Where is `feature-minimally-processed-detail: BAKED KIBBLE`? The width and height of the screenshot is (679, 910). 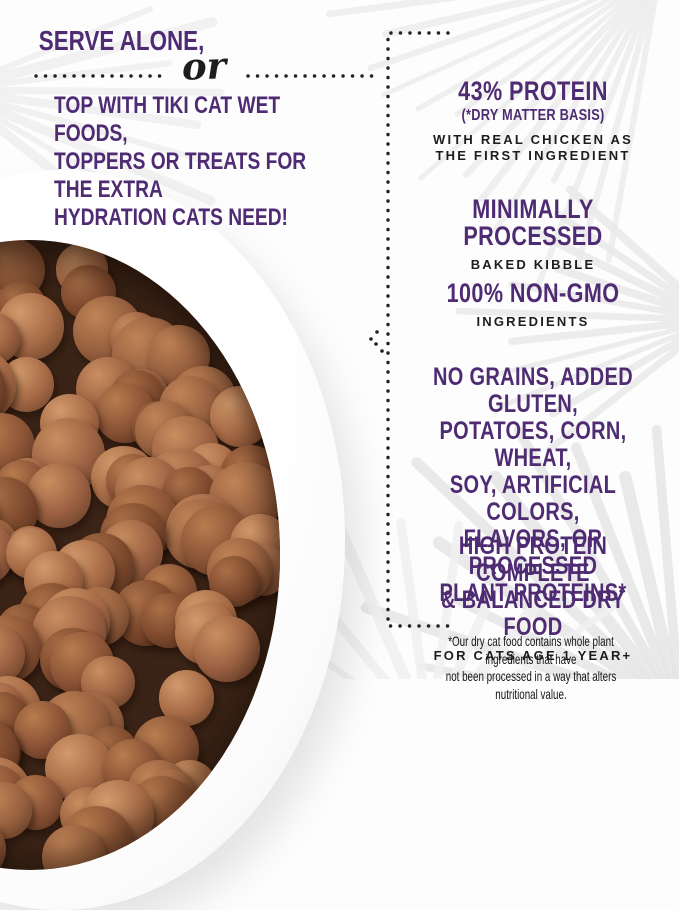 feature-minimally-processed-detail: BAKED KIBBLE is located at coordinates (533, 265).